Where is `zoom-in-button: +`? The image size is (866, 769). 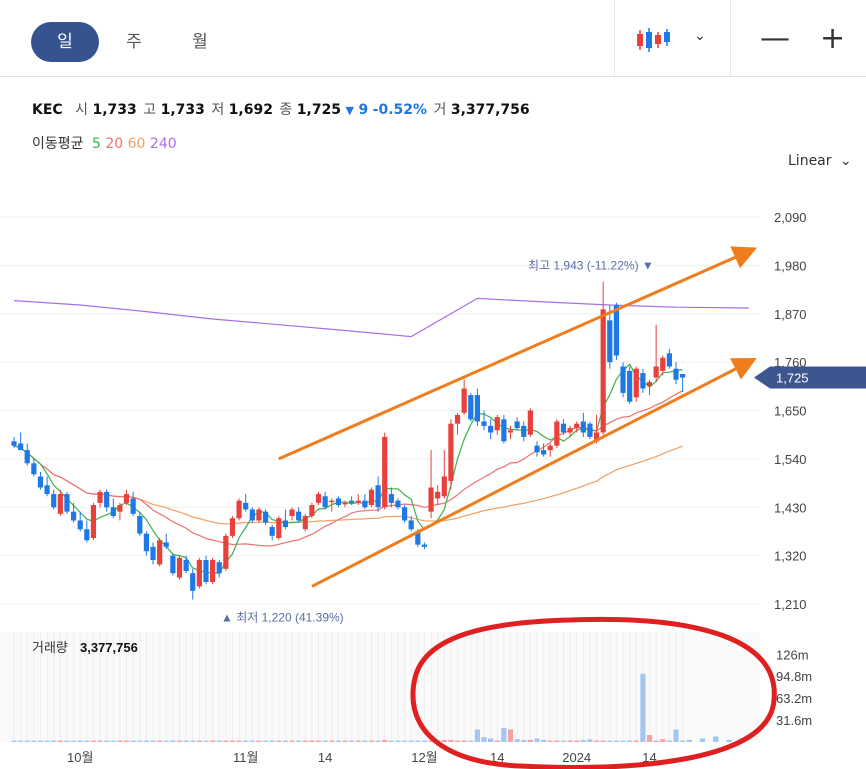 zoom-in-button: + is located at coordinates (833, 38).